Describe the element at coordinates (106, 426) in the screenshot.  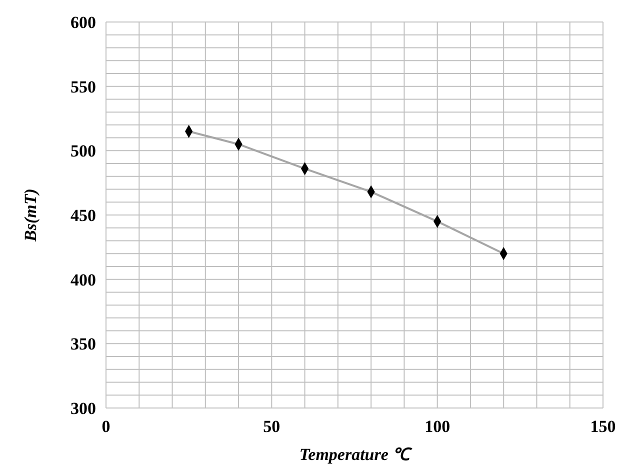
I see `x-tick-label: 0` at that location.